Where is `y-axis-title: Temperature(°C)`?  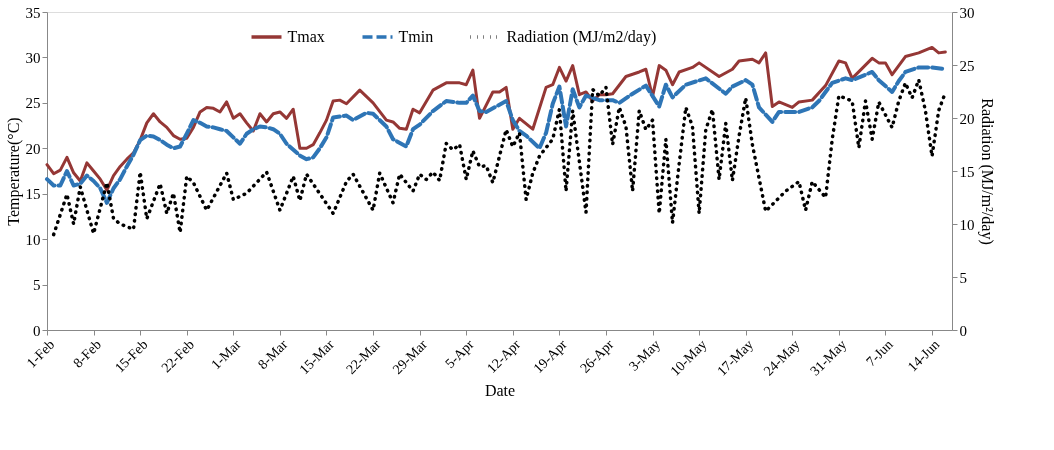 y-axis-title: Temperature(°C) is located at coordinates (13, 171).